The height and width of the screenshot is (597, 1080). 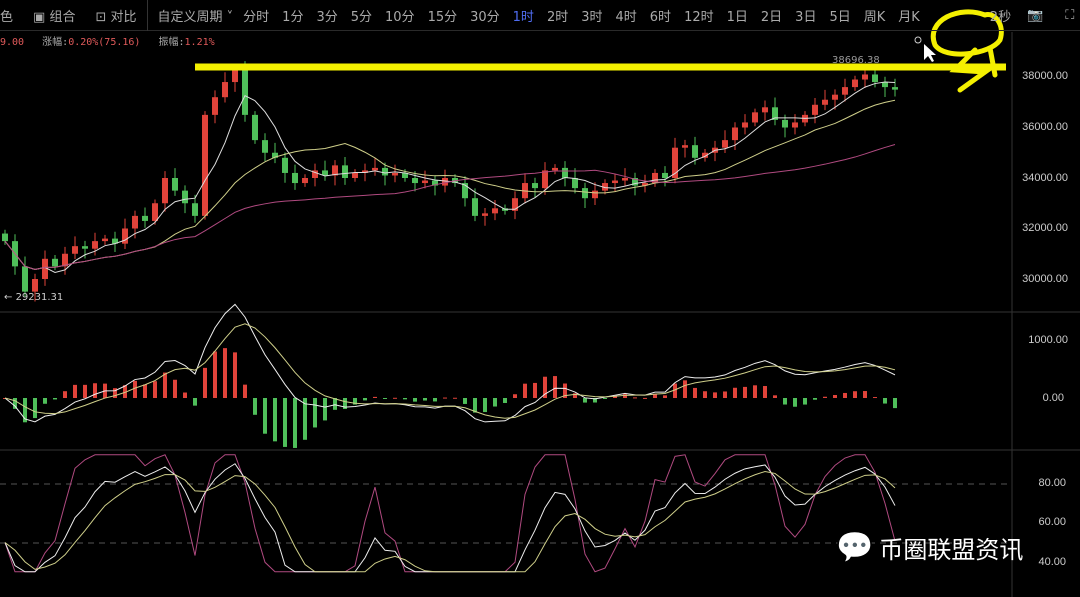 I want to click on period-2日: 2日, so click(x=771, y=17).